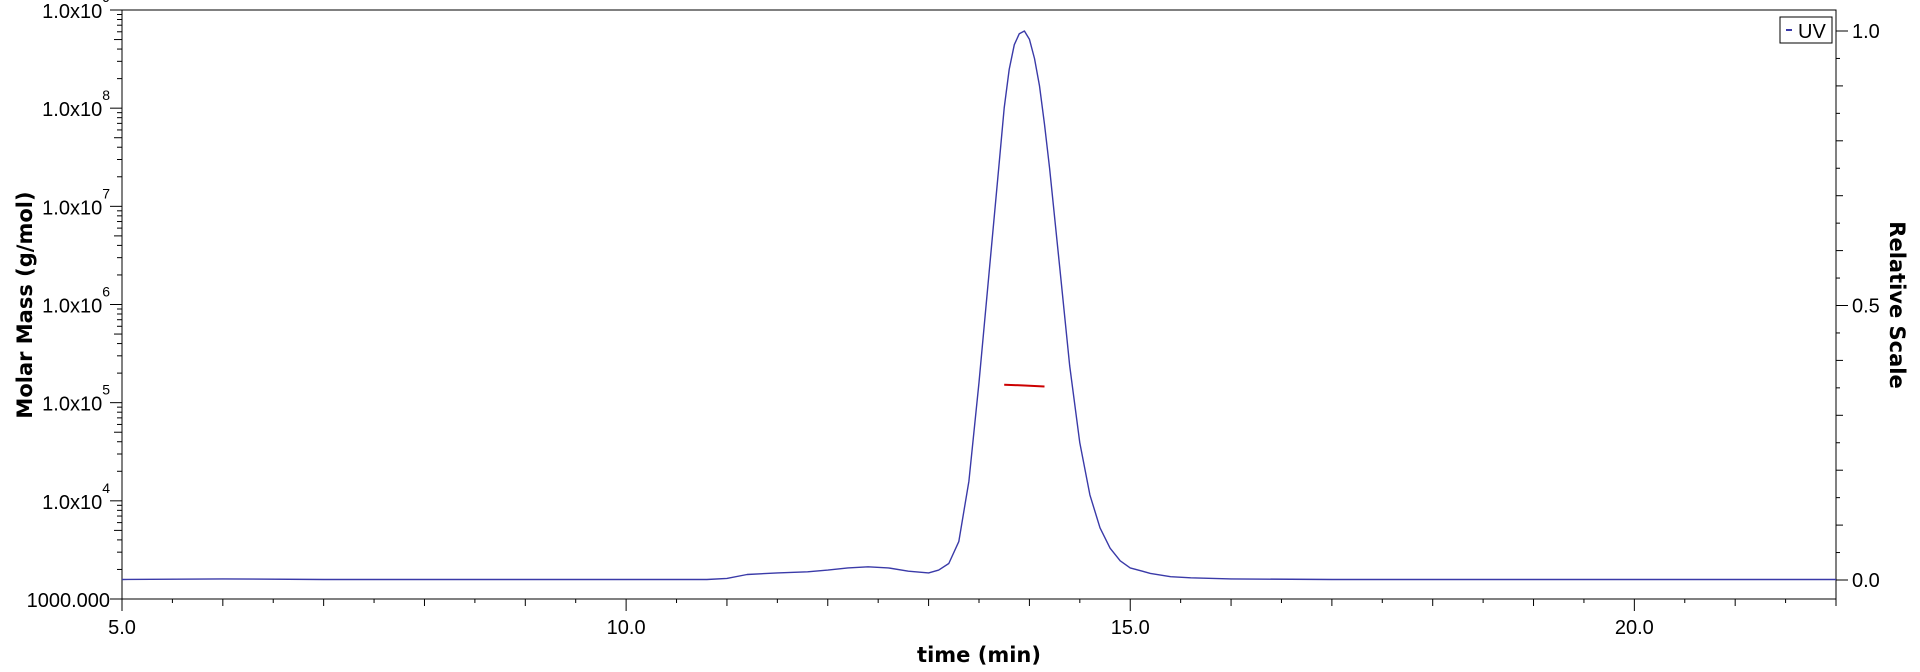 The width and height of the screenshot is (1920, 672). I want to click on y-left-tick-label: 1000.000, so click(68, 601).